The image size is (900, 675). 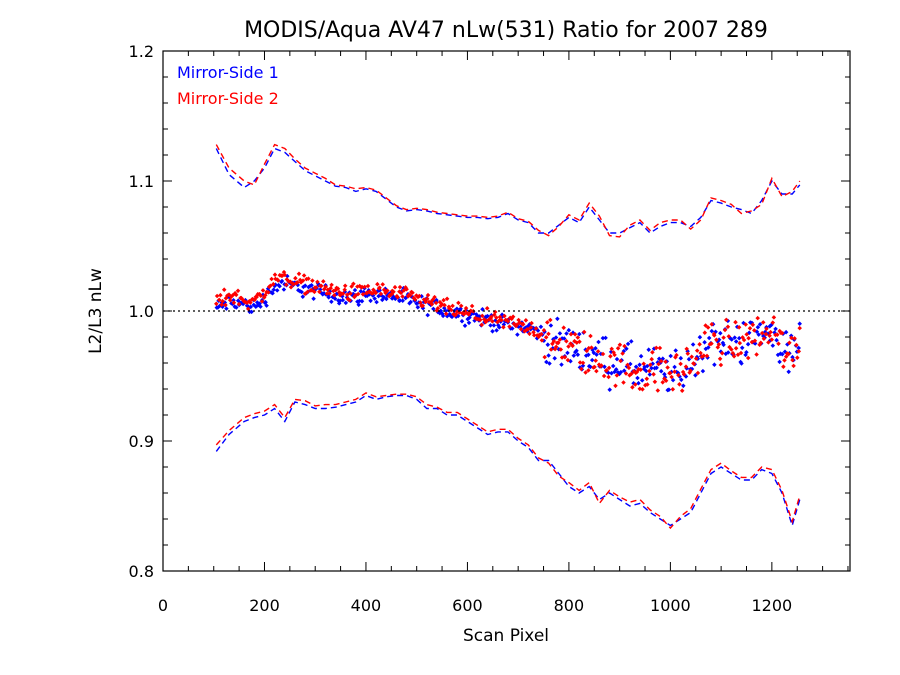 I want to click on y-tick-label: 0.9, so click(x=141, y=441).